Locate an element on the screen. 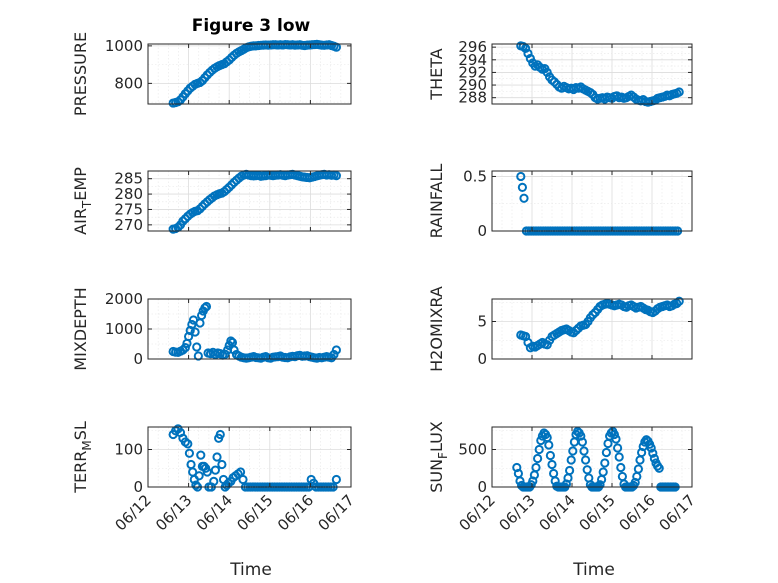 This screenshot has width=778, height=583. y-axis-label: H2OMIXRA is located at coordinates (436, 329).